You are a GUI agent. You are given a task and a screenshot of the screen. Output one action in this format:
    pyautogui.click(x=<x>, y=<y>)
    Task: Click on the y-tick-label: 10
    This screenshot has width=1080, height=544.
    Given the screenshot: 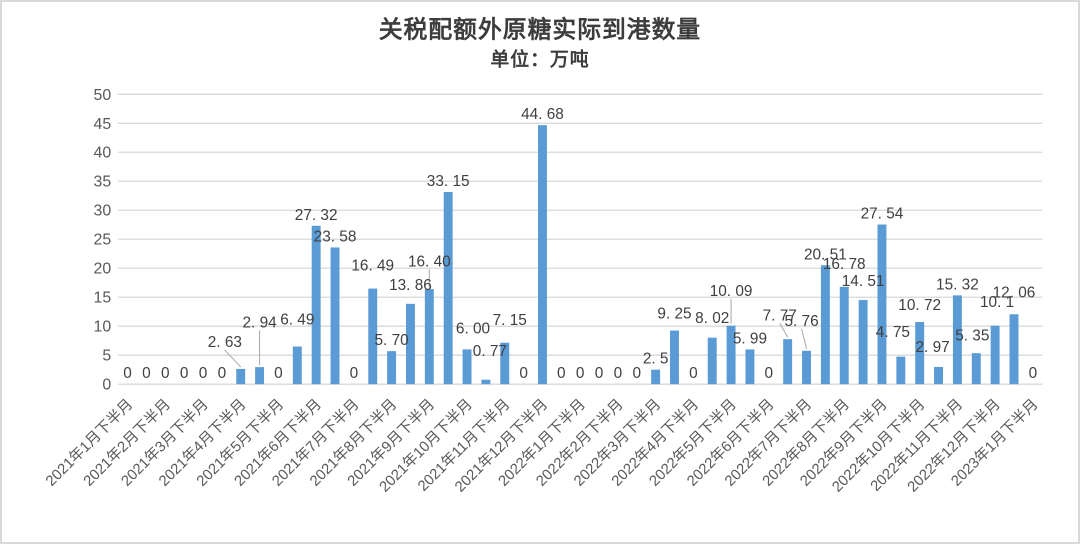 What is the action you would take?
    pyautogui.click(x=103, y=327)
    